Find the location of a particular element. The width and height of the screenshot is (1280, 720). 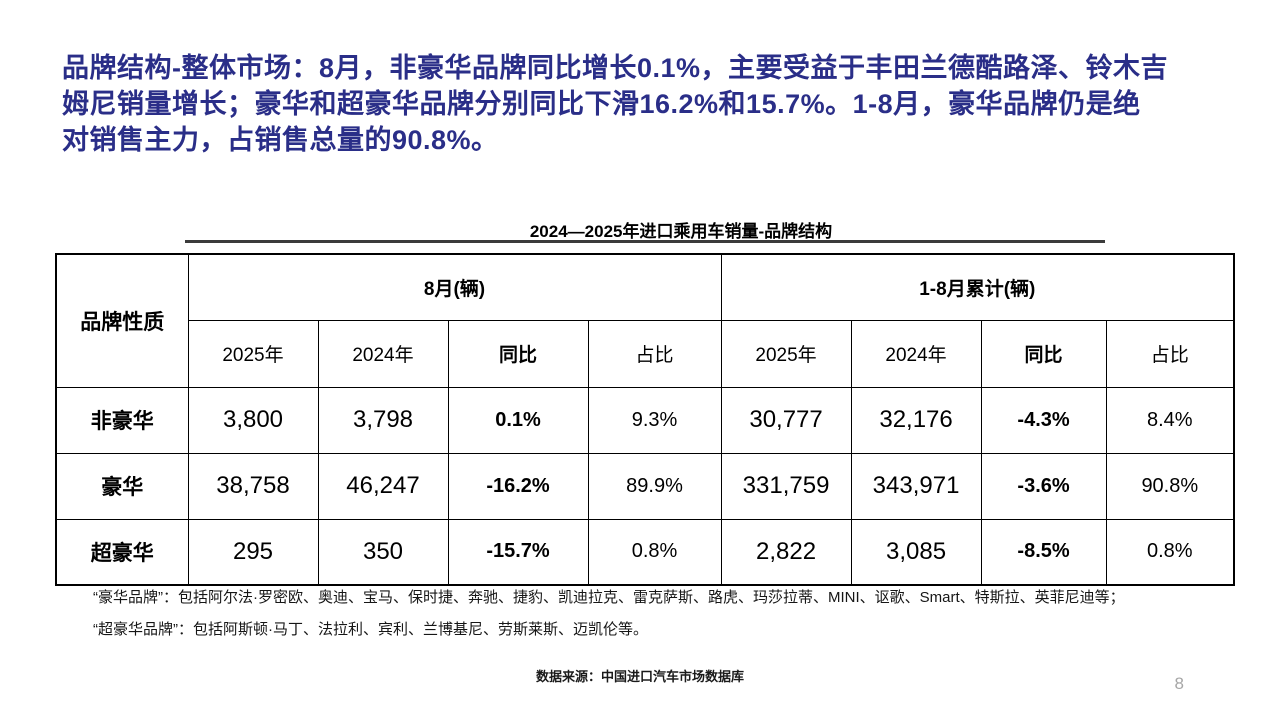

cell-ytd-2025: 30,777 is located at coordinates (786, 420).